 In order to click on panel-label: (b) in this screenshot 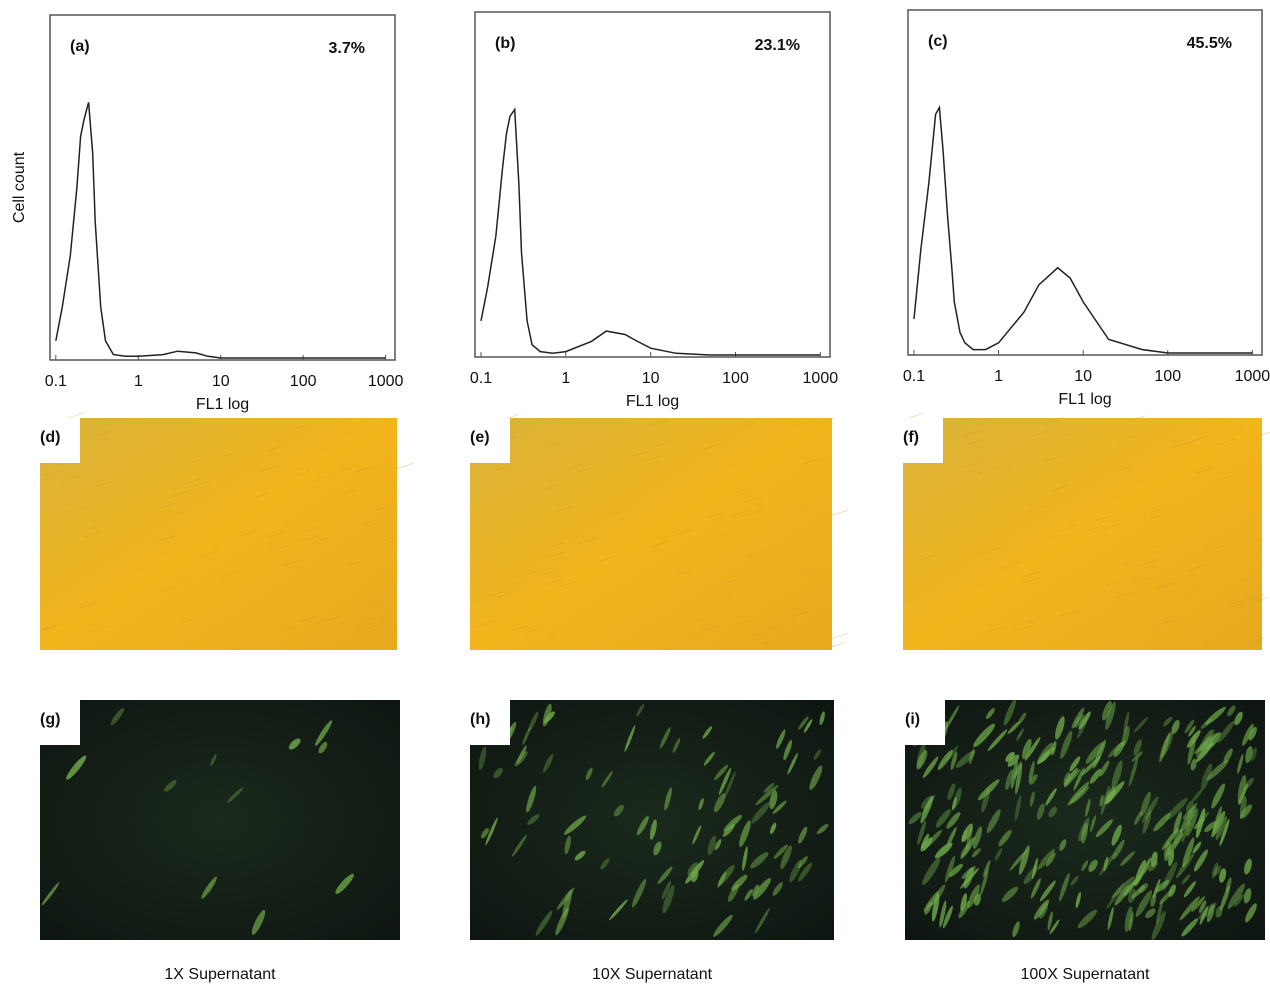, I will do `click(505, 43)`.